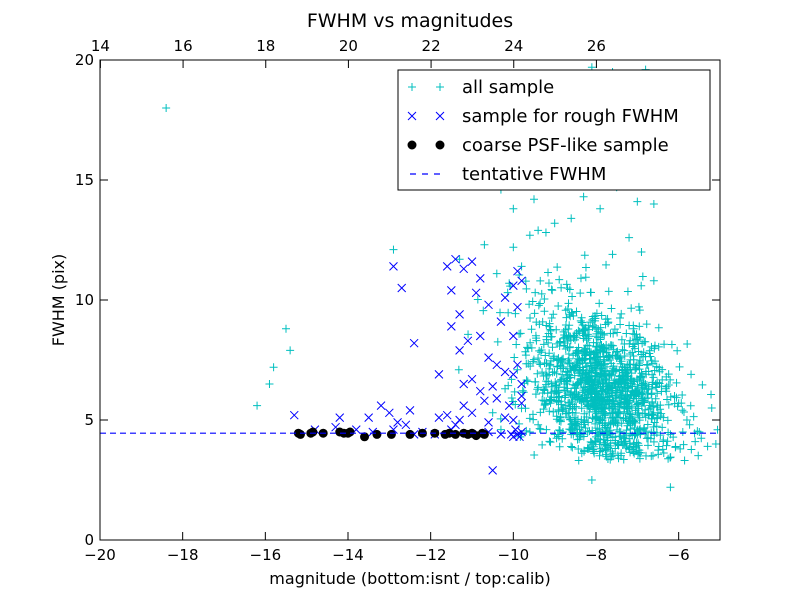 This screenshot has height=604, width=800. Describe the element at coordinates (596, 555) in the screenshot. I see `x-tick-label: −8` at that location.